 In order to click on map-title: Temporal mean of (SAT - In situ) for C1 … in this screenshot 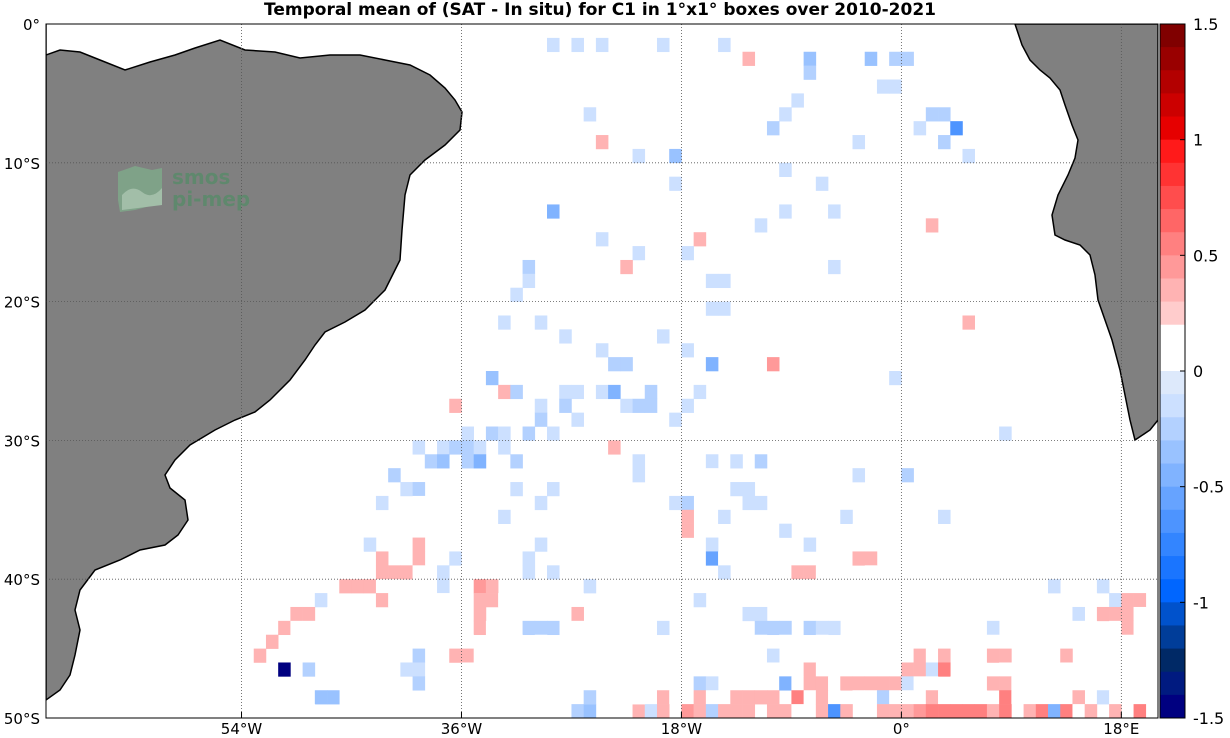, I will do `click(600, 10)`.